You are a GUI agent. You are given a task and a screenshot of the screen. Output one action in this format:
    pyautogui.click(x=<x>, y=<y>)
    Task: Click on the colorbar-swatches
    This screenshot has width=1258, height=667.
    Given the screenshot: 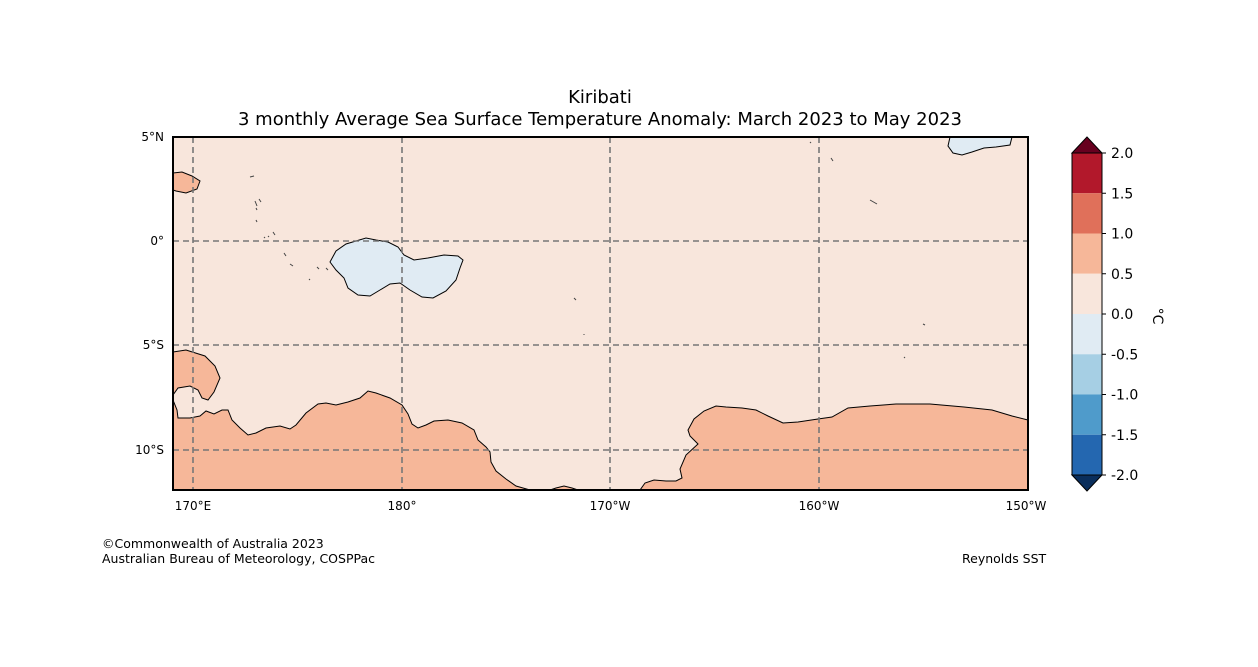 What is the action you would take?
    pyautogui.click(x=1087, y=314)
    